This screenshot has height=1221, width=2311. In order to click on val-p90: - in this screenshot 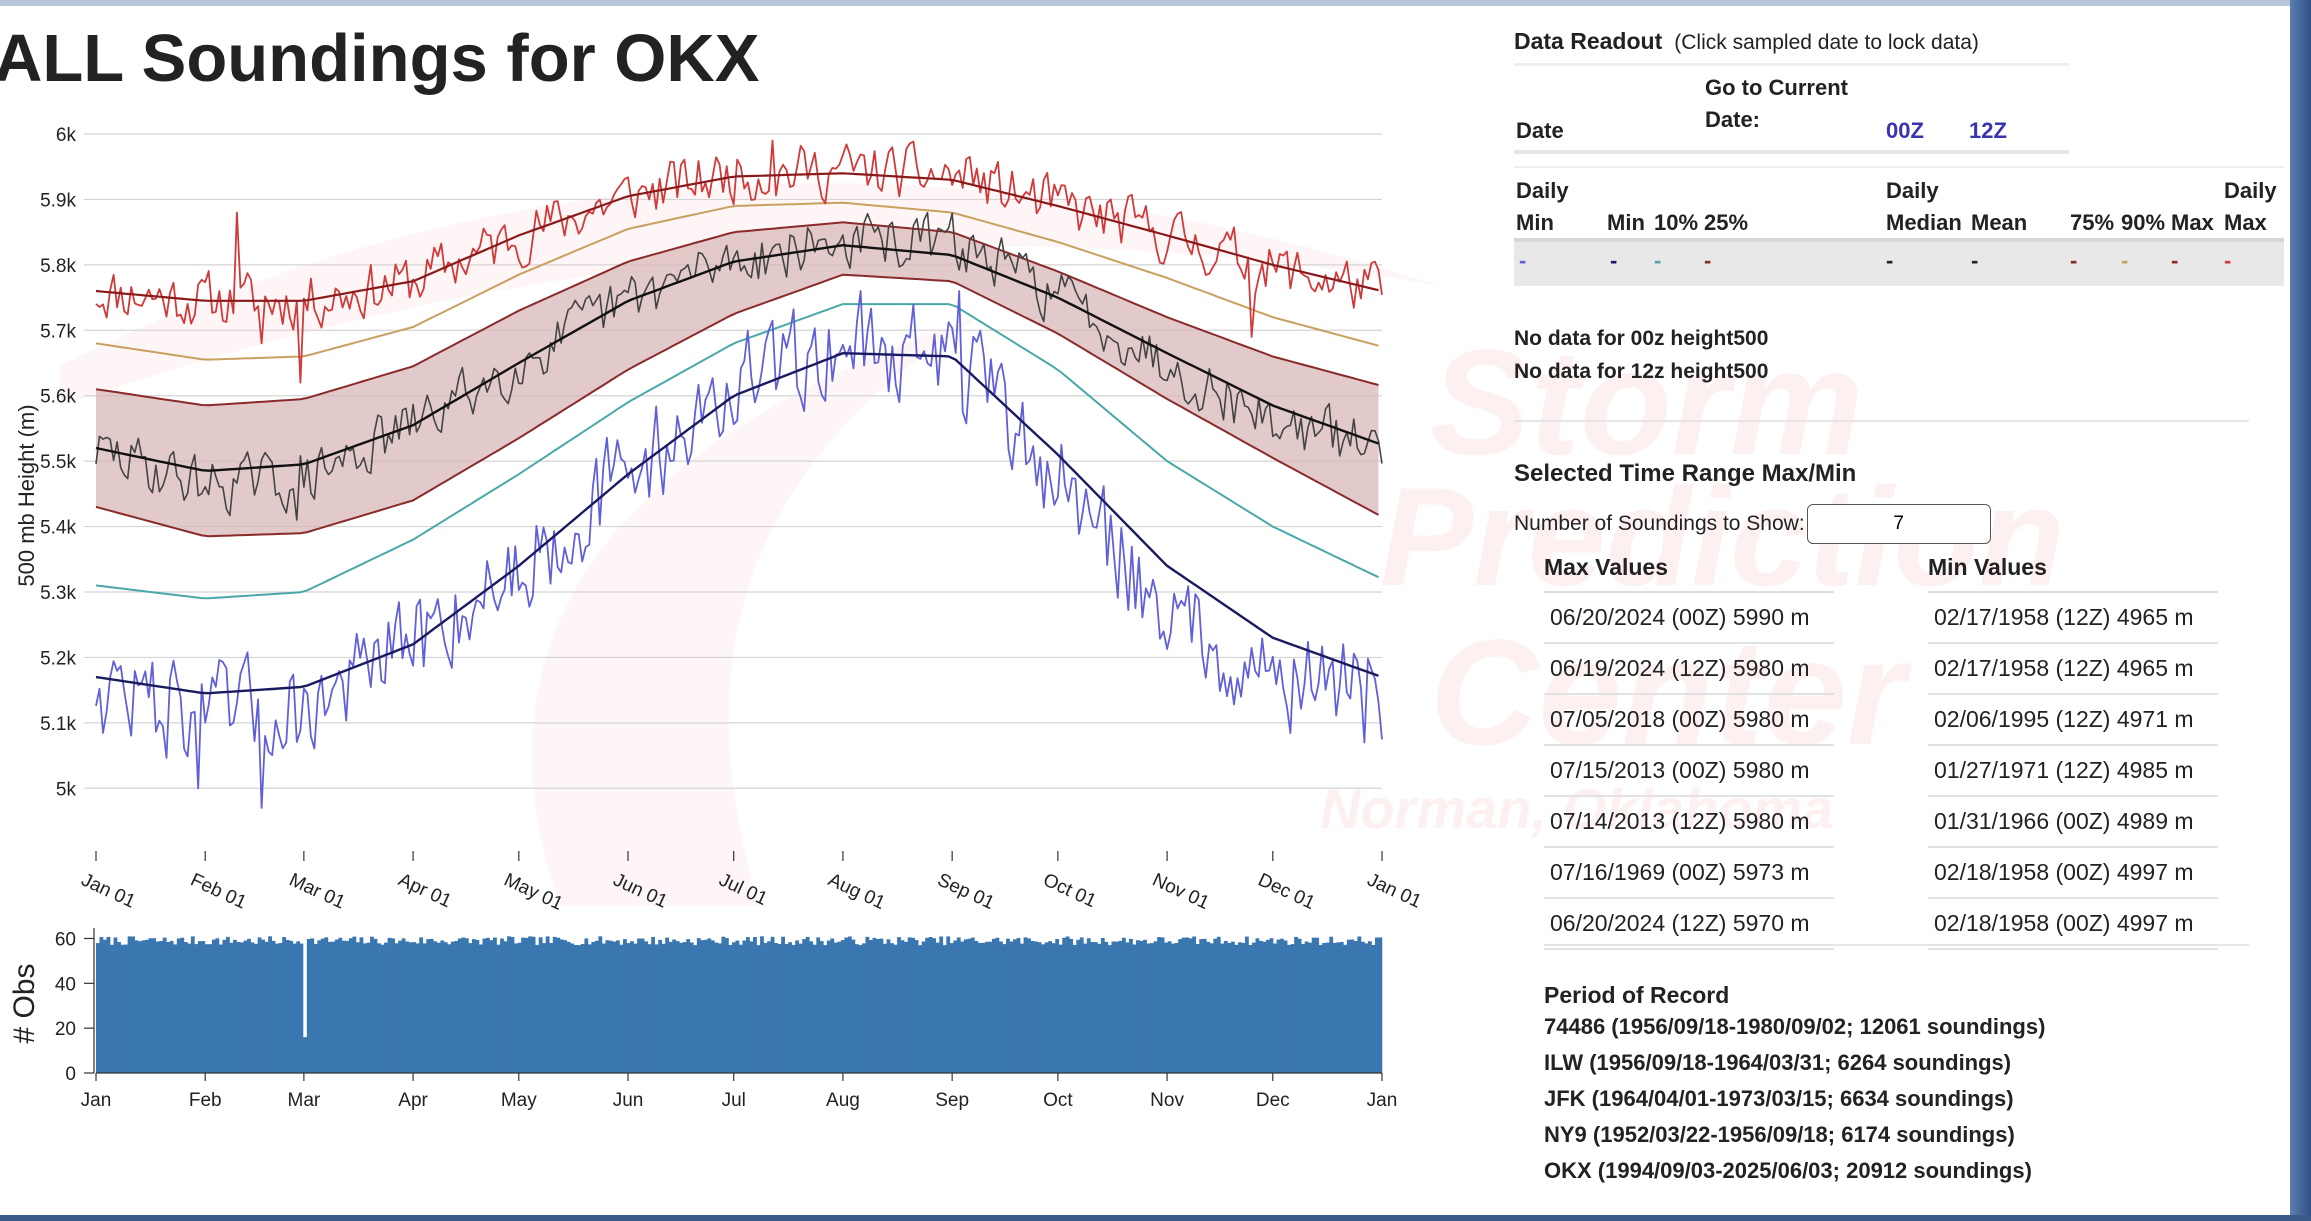, I will do `click(2125, 260)`.